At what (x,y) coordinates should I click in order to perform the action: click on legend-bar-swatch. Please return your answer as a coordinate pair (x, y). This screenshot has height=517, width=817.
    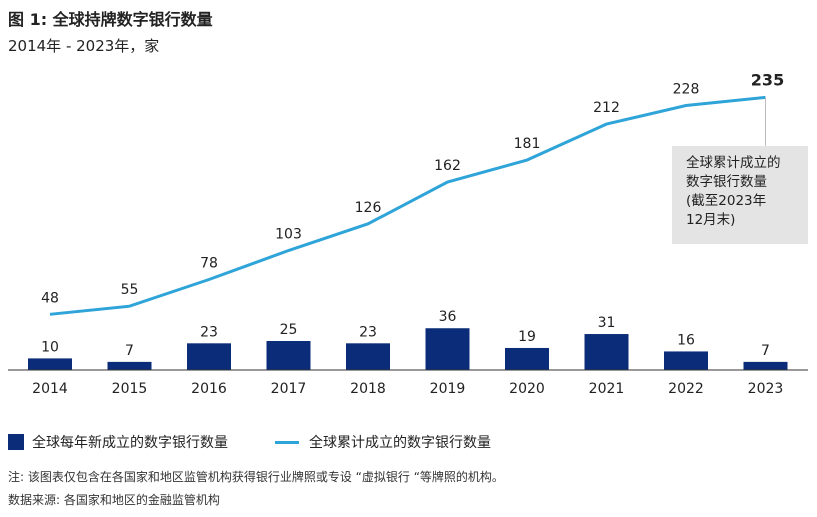
    Looking at the image, I should click on (16, 442).